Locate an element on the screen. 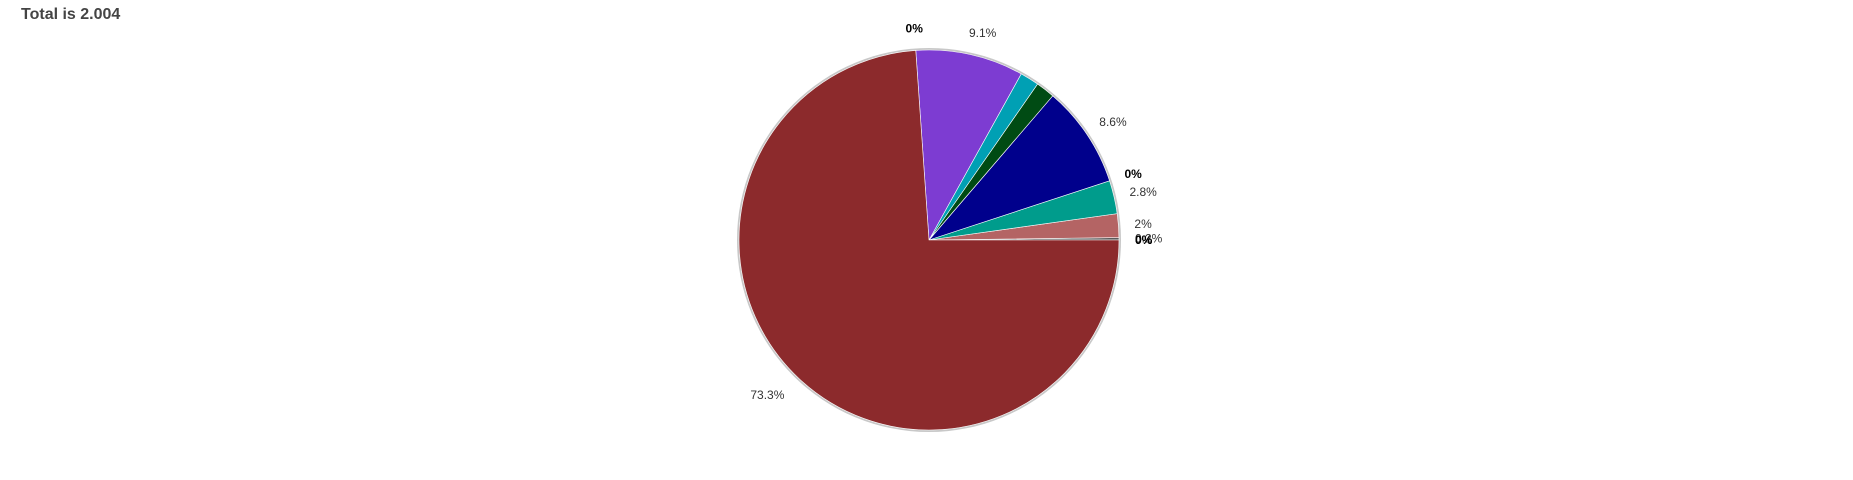 The height and width of the screenshot is (480, 1853). pie-slice-label: 73.3% is located at coordinates (767, 395).